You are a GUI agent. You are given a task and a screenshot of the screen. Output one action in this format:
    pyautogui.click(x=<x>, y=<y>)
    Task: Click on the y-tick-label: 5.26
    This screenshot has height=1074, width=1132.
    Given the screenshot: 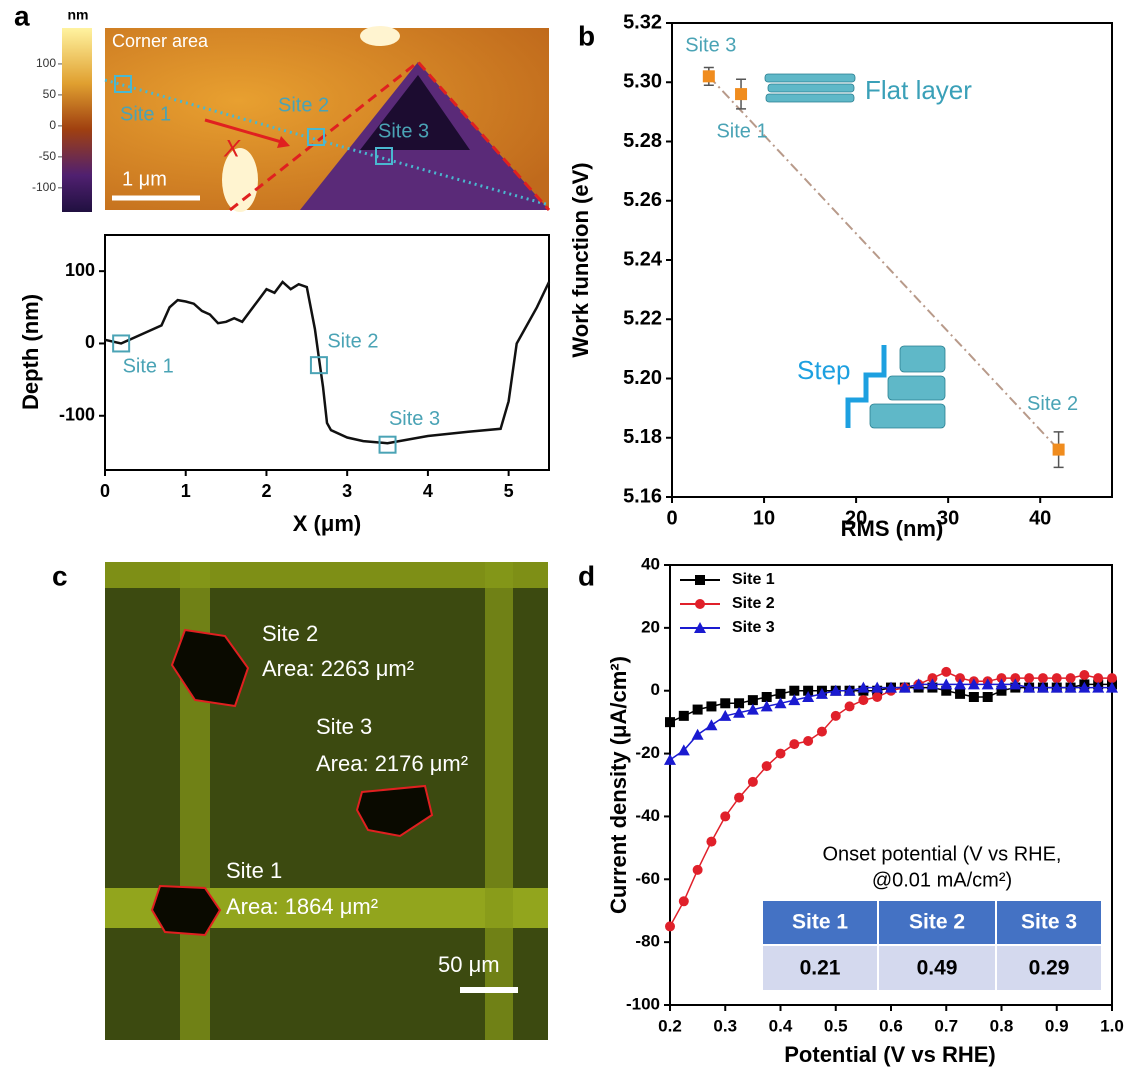 What is the action you would take?
    pyautogui.click(x=642, y=200)
    